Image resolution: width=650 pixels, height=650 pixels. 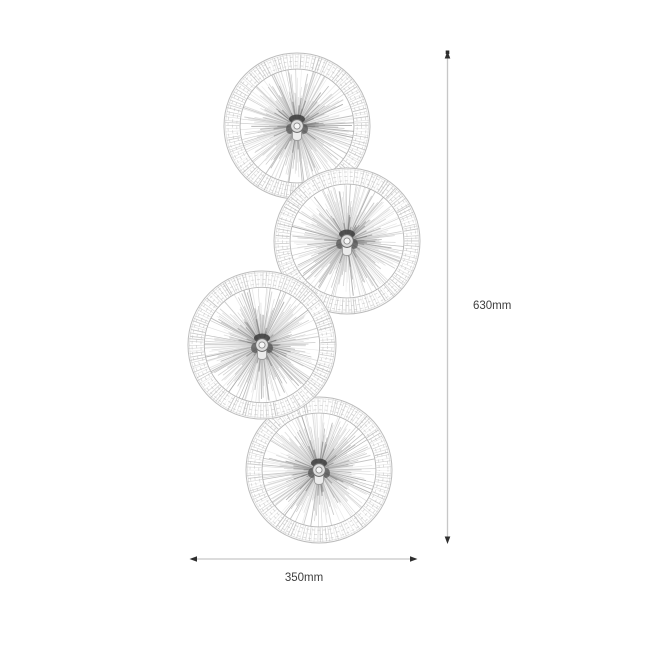 I want to click on width-dim-arrow-right, so click(x=414, y=559).